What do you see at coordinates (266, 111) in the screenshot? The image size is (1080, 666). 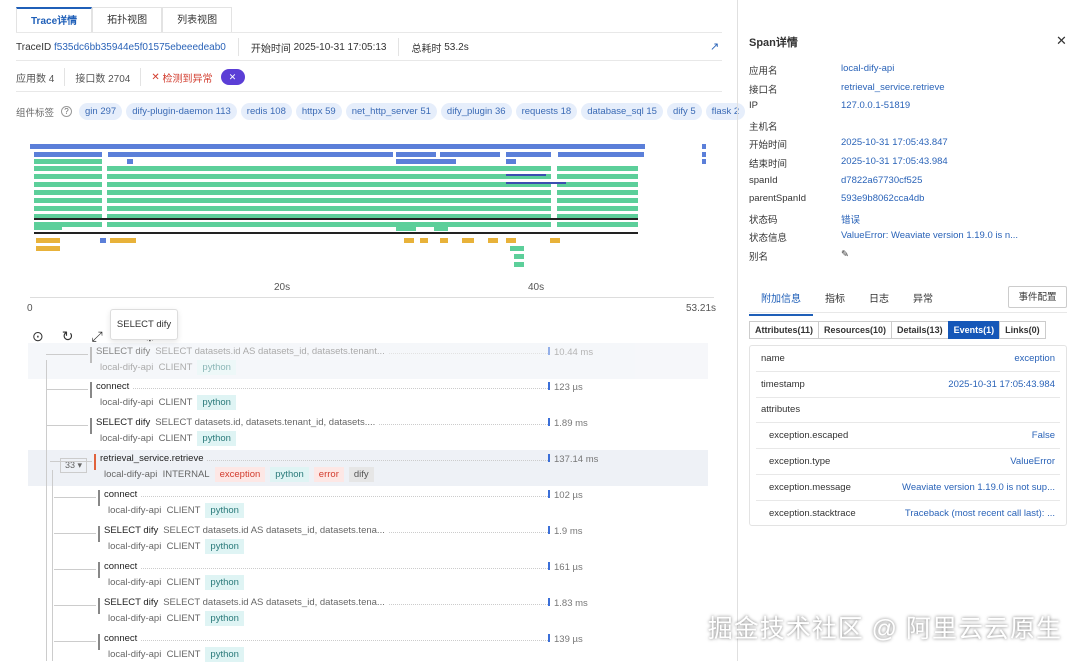 I see `component-tag: redis 108` at bounding box center [266, 111].